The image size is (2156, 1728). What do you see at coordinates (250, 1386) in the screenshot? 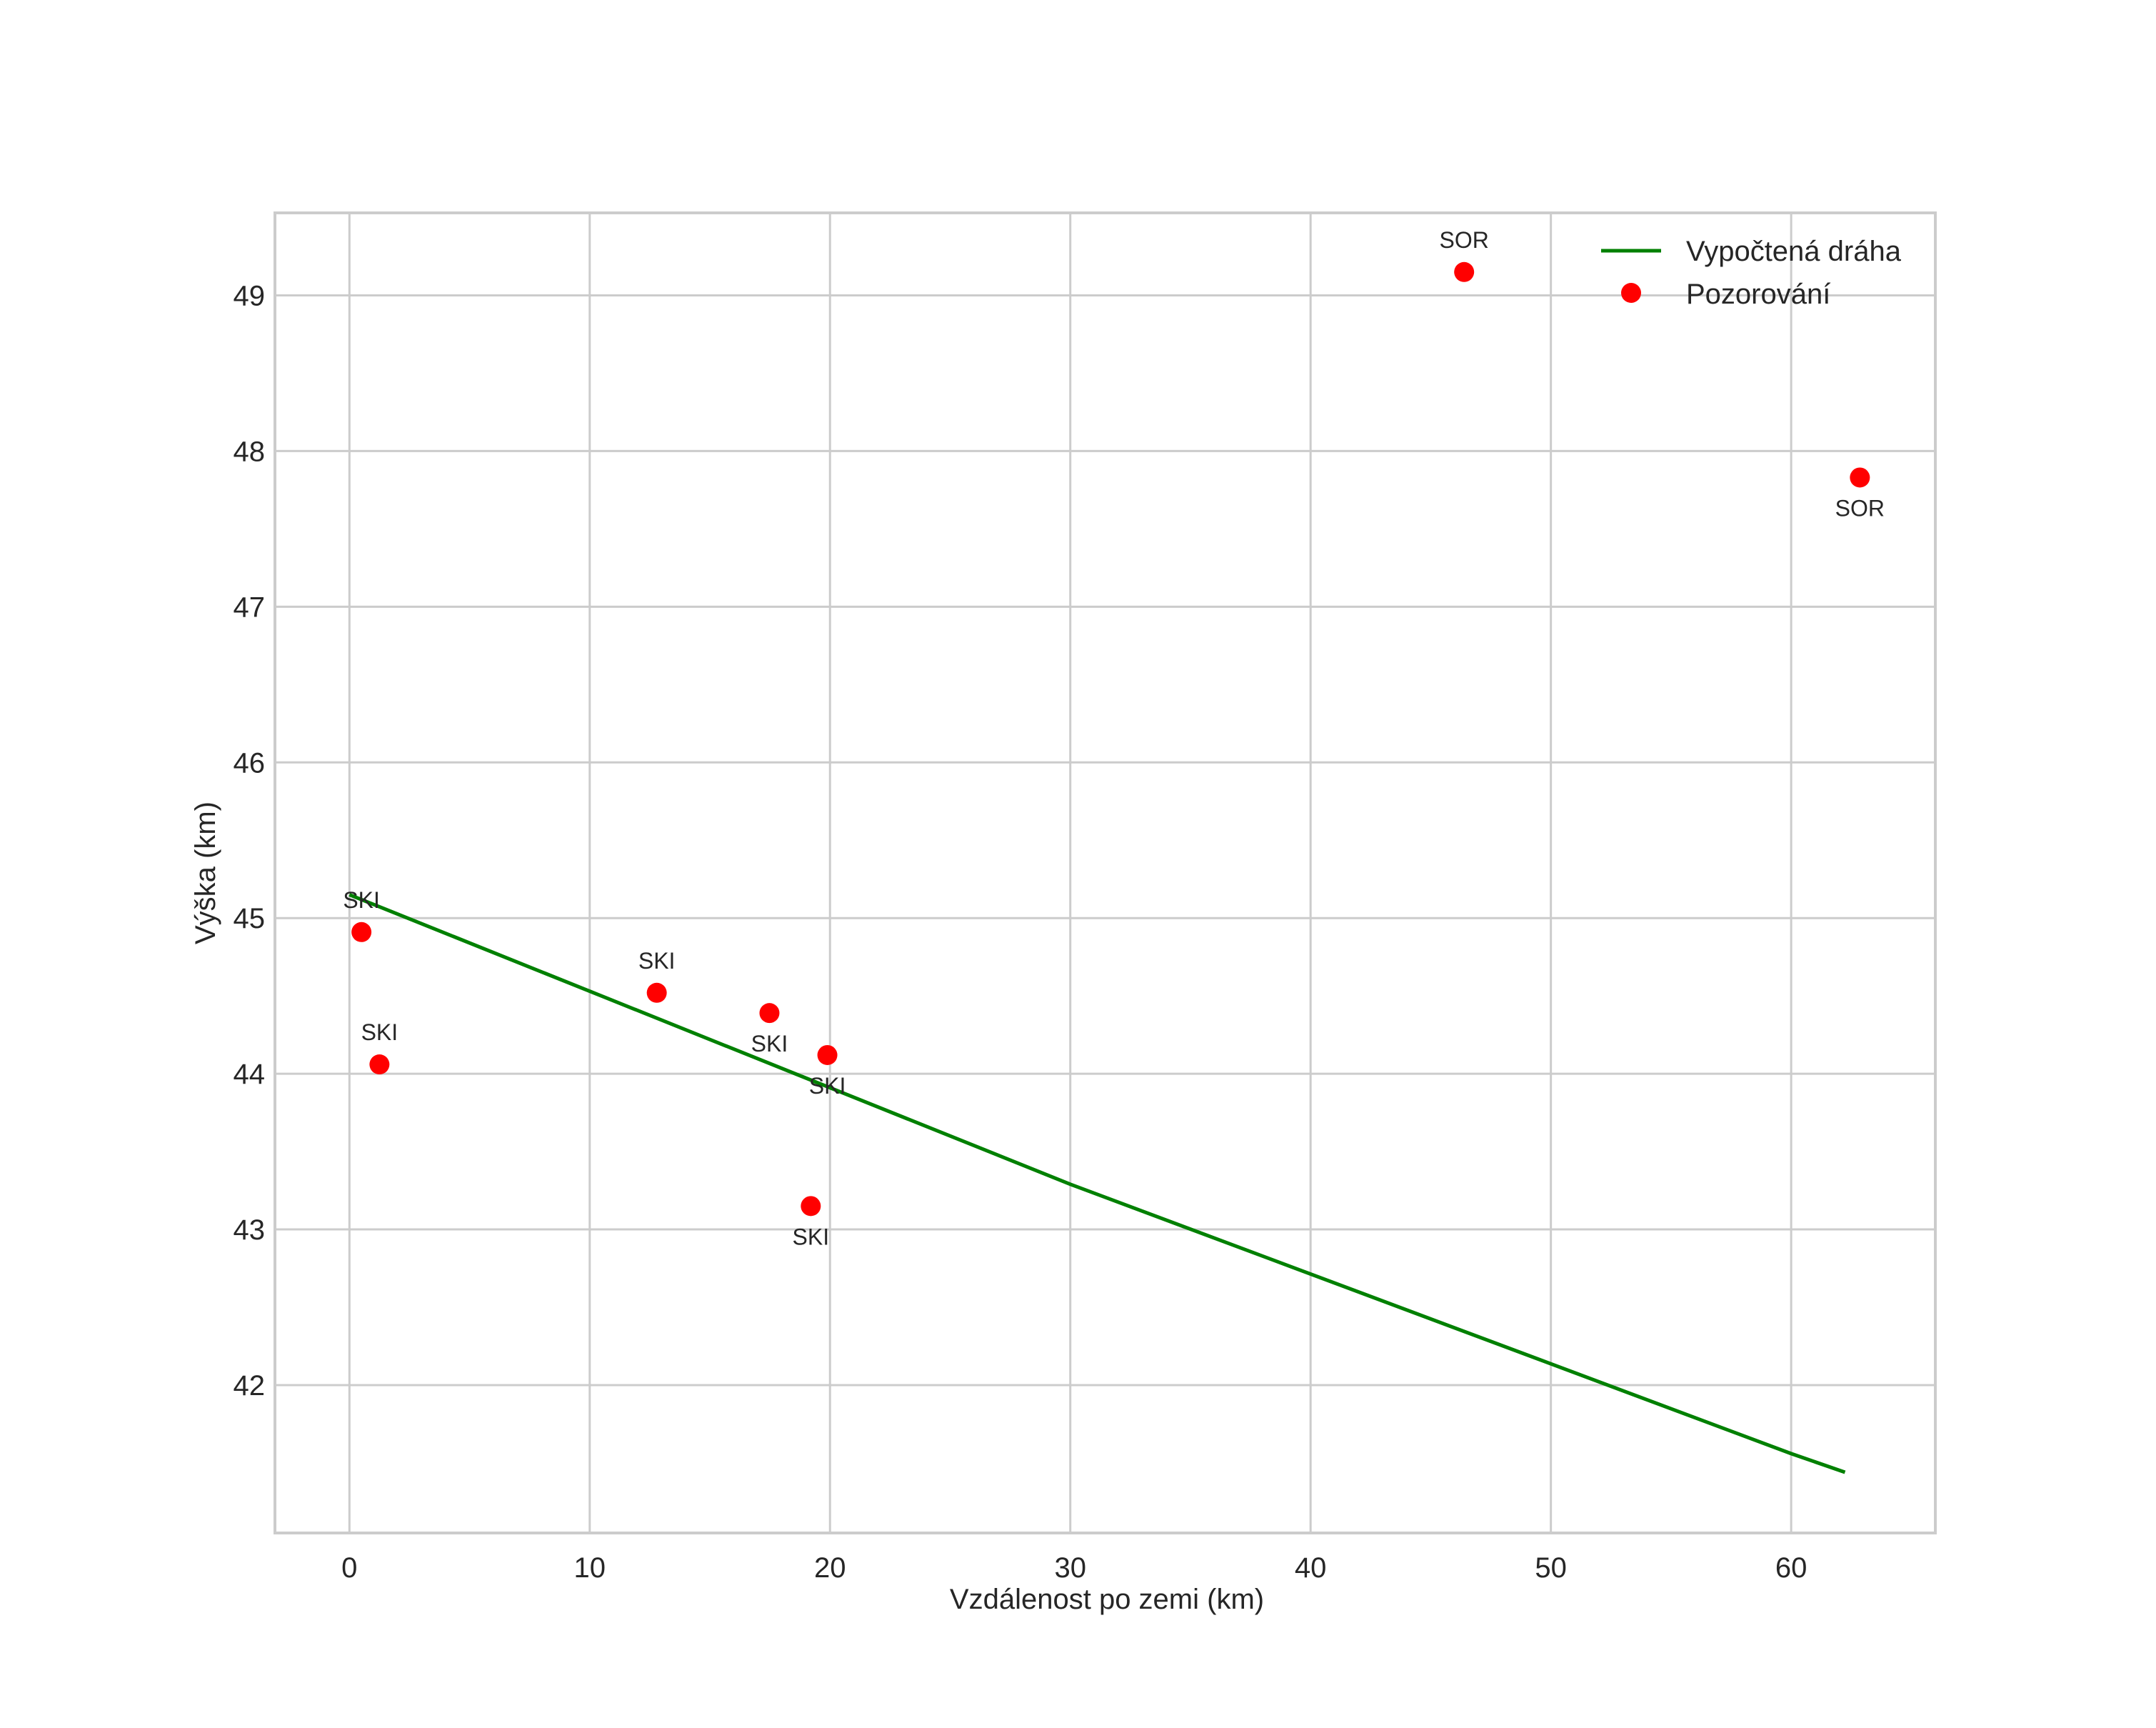
I see `y-tick-label: 42` at bounding box center [250, 1386].